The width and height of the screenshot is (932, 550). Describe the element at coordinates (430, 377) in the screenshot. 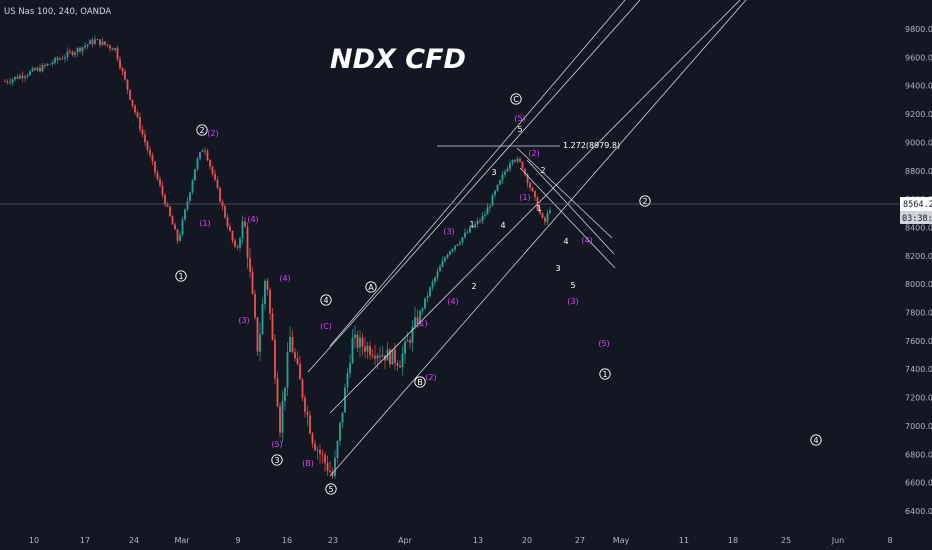

I see `magenta-wave-label: (2)` at that location.